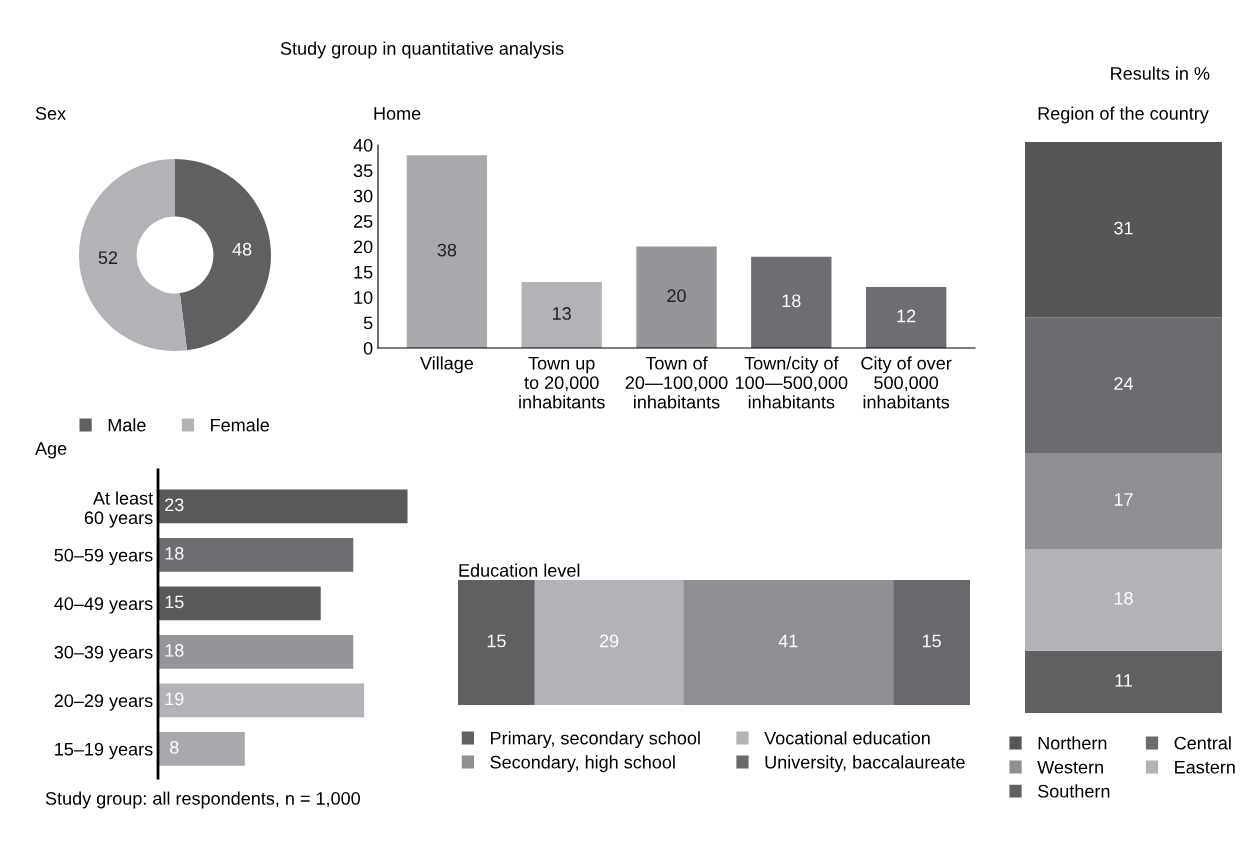 The image size is (1258, 847). What do you see at coordinates (1123, 115) in the screenshot?
I see `chart-title: Region of the country` at bounding box center [1123, 115].